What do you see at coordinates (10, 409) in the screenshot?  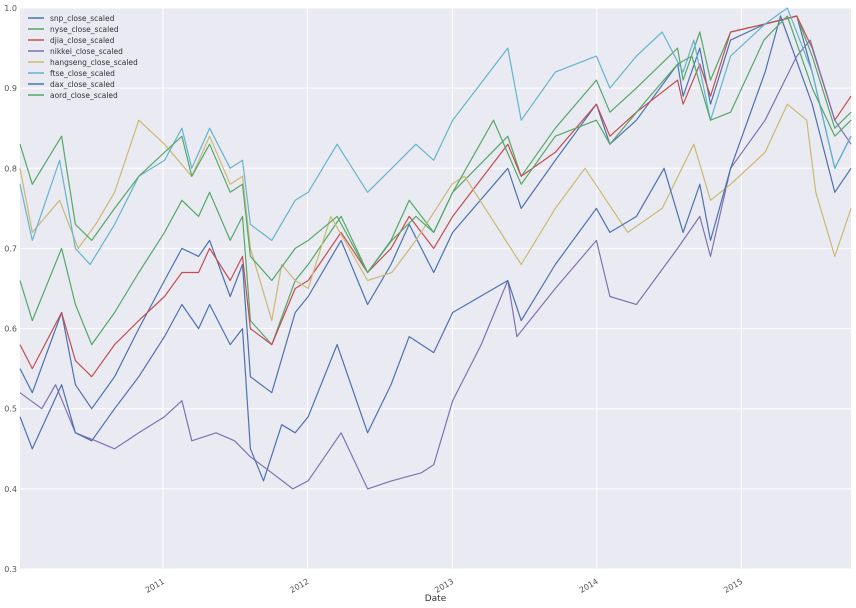 I see `y-tick-label: 0.5` at bounding box center [10, 409].